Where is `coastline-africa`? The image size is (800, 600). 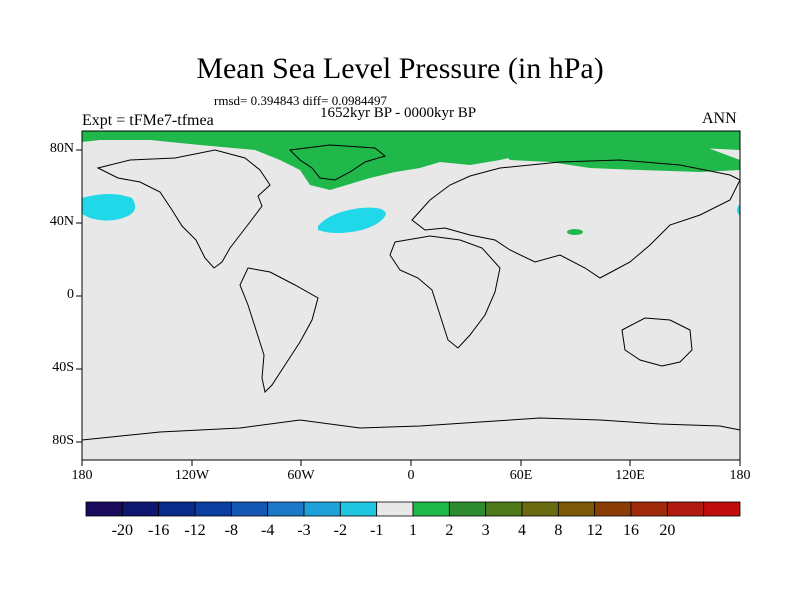
coastline-africa is located at coordinates (445, 292).